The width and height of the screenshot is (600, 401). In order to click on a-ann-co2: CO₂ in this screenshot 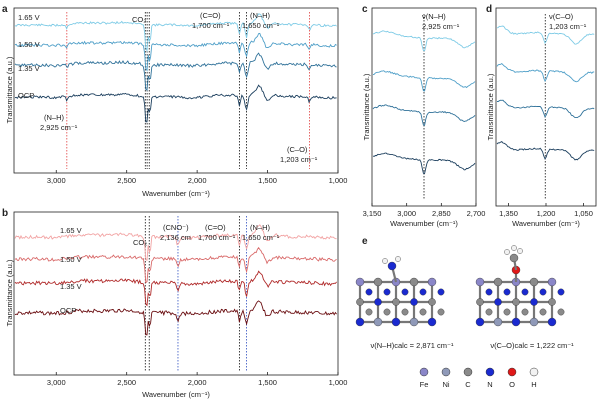, I will do `click(139, 19)`.